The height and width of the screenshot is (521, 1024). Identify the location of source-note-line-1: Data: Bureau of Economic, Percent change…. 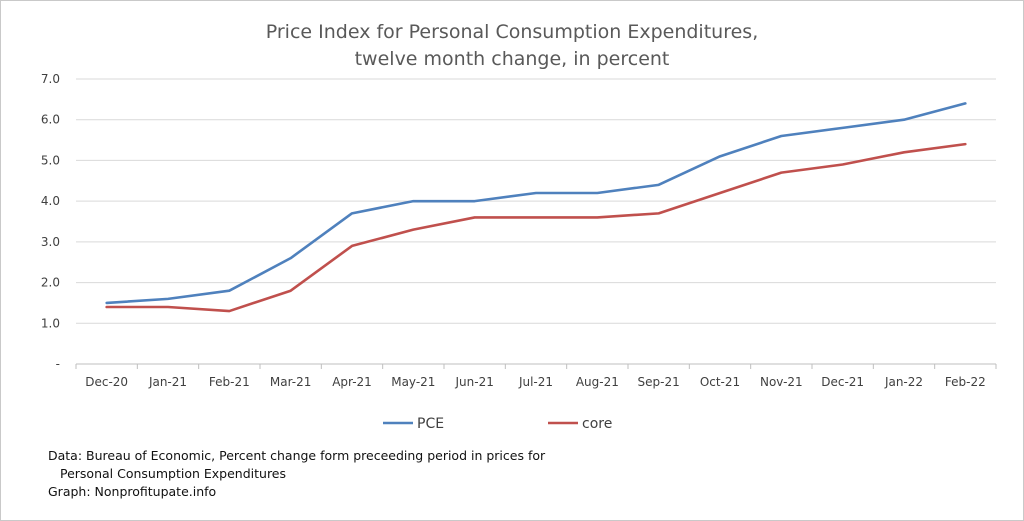
(297, 455).